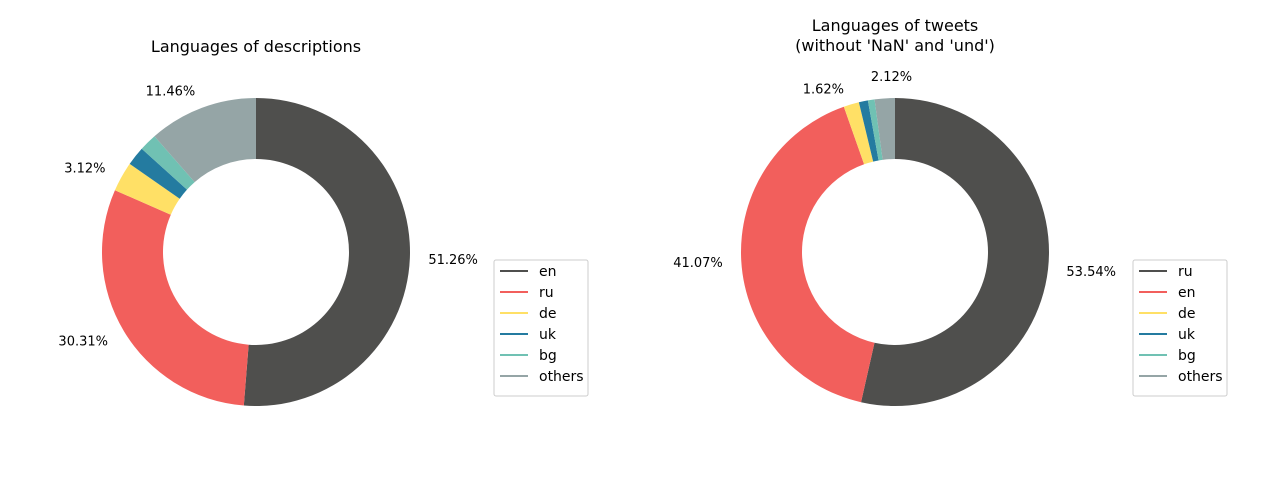  I want to click on pct-label-ru: 30.31%, so click(83, 342).